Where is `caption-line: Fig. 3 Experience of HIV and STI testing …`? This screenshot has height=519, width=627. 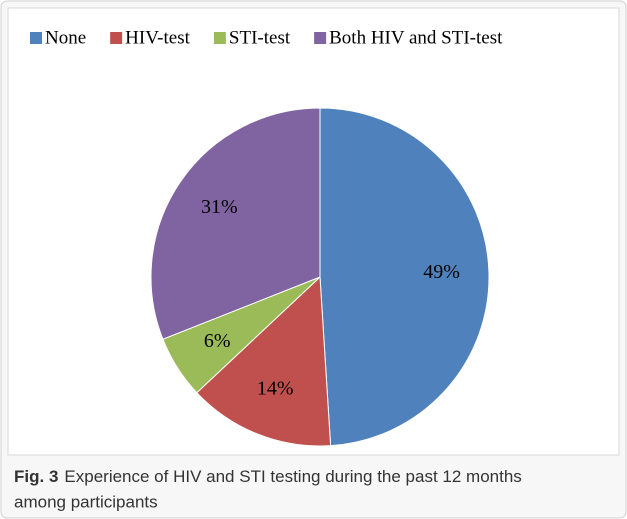 caption-line: Fig. 3 Experience of HIV and STI testing … is located at coordinates (268, 476).